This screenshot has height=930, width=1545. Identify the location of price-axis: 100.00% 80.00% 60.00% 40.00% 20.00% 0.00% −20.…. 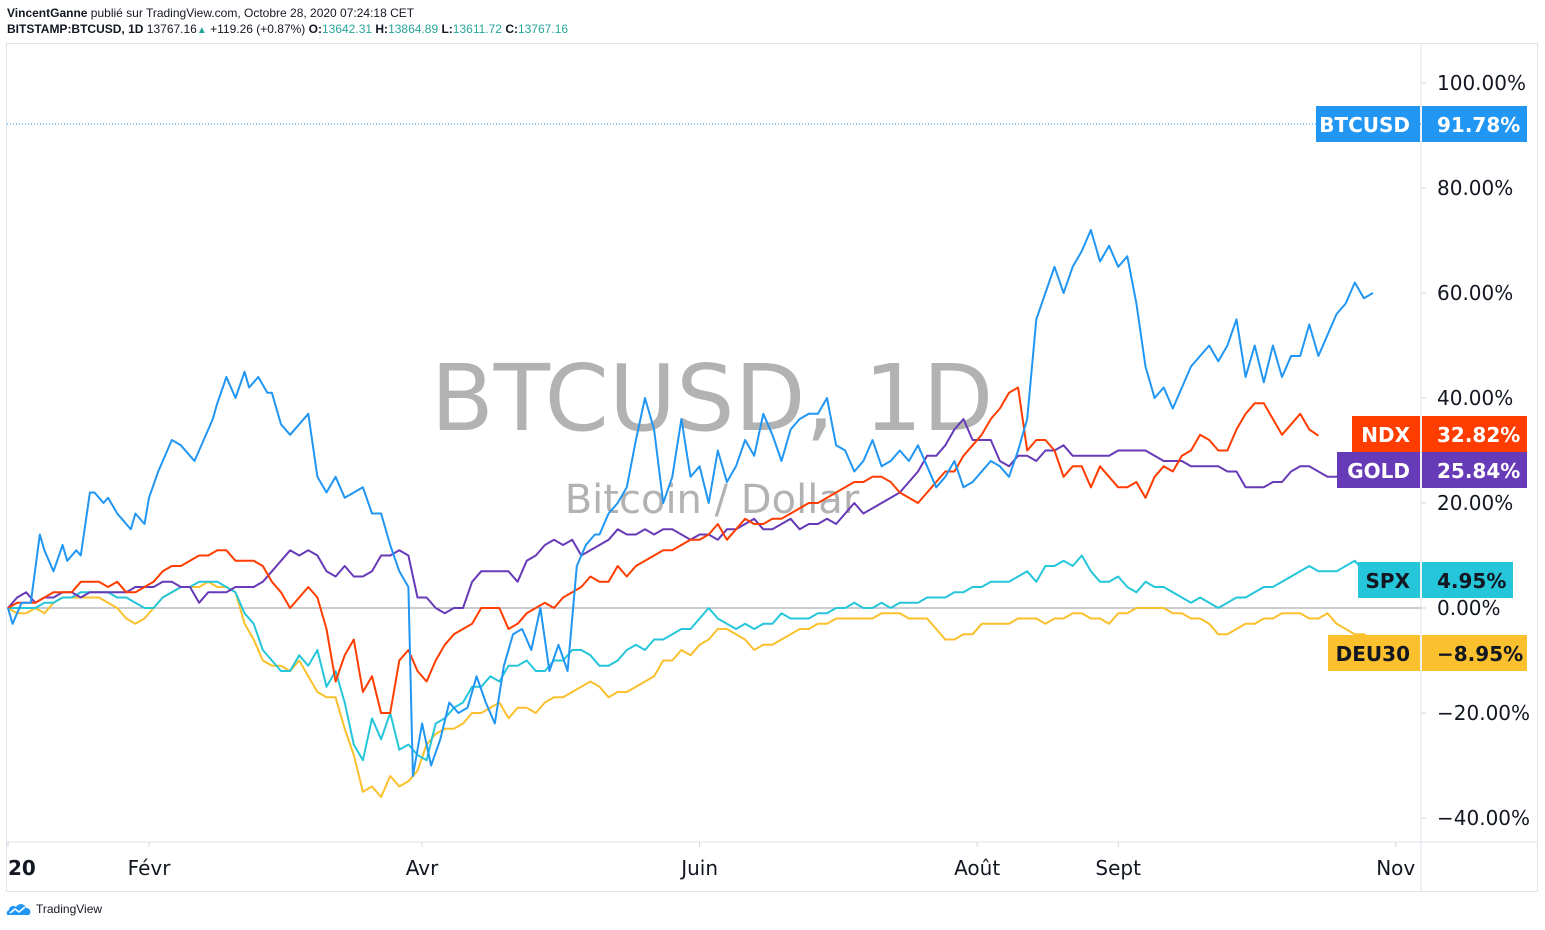
(1475, 450).